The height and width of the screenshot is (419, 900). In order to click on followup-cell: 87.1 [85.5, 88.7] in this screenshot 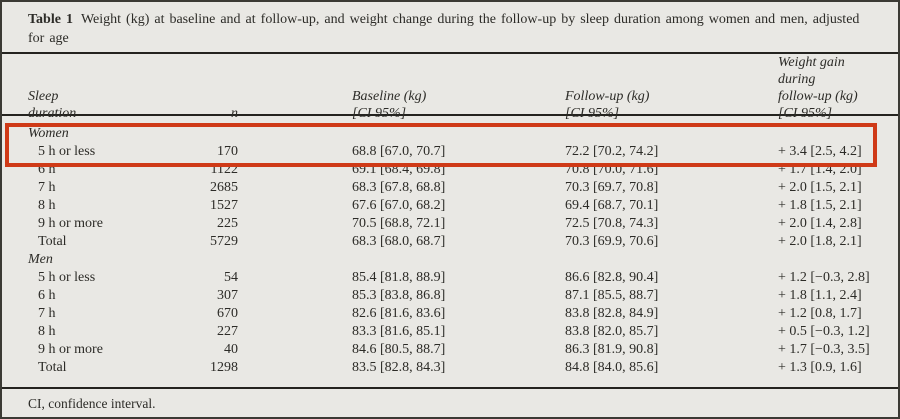, I will do `click(612, 295)`.